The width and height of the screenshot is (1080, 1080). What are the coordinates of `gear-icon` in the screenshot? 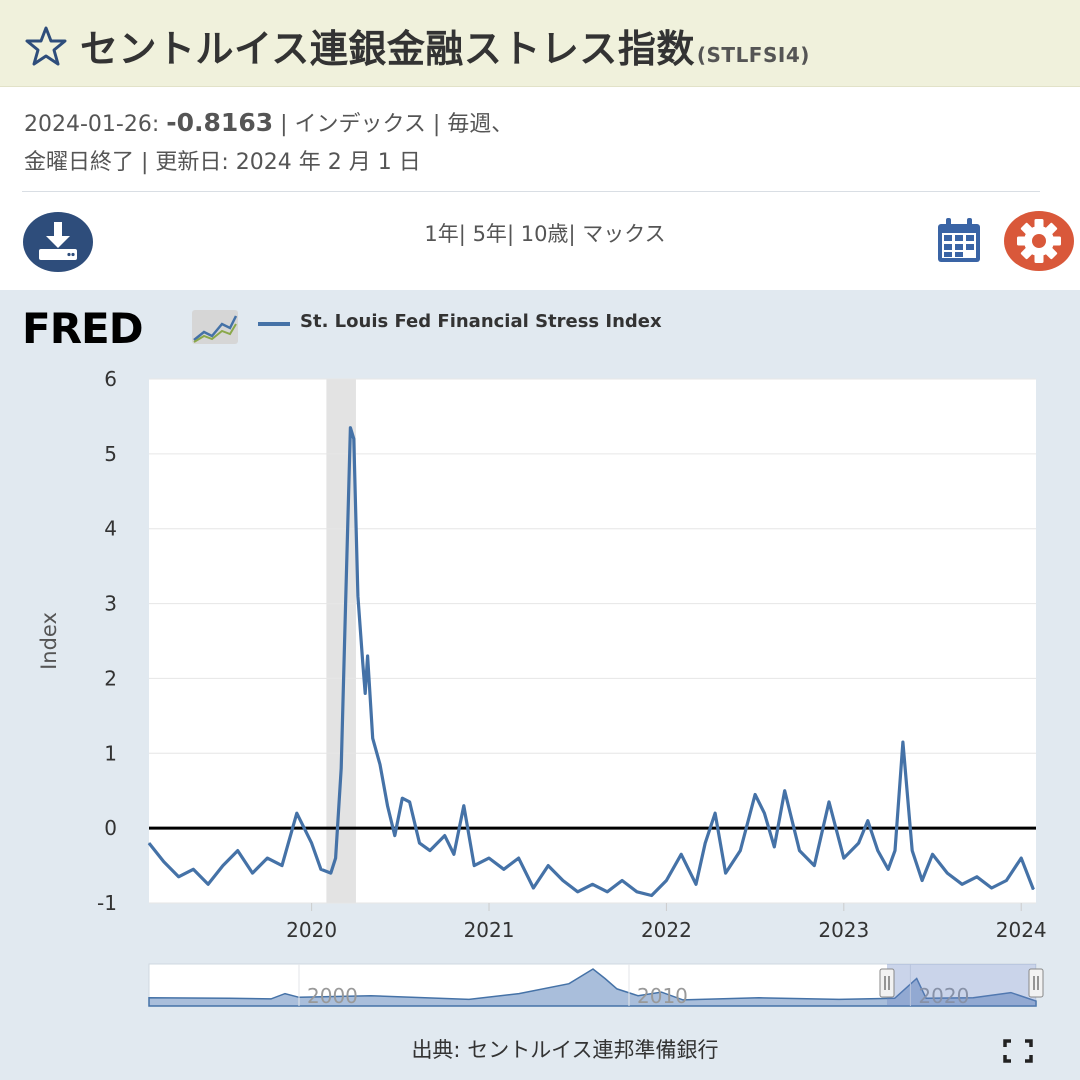 It's located at (1039, 241).